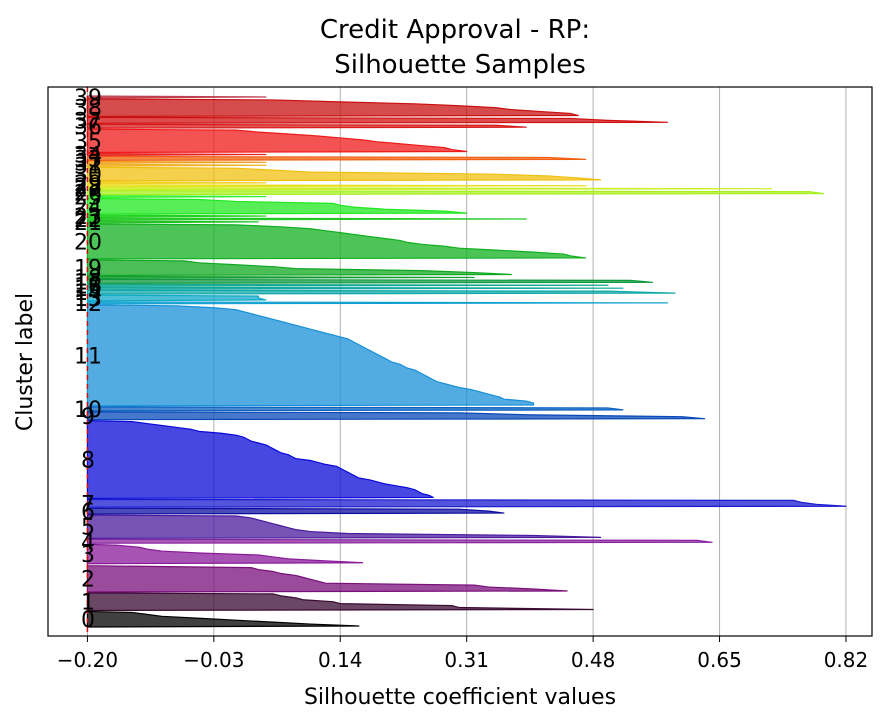 The height and width of the screenshot is (725, 890). Describe the element at coordinates (88, 155) in the screenshot. I see `cluster-label-34: 34` at that location.